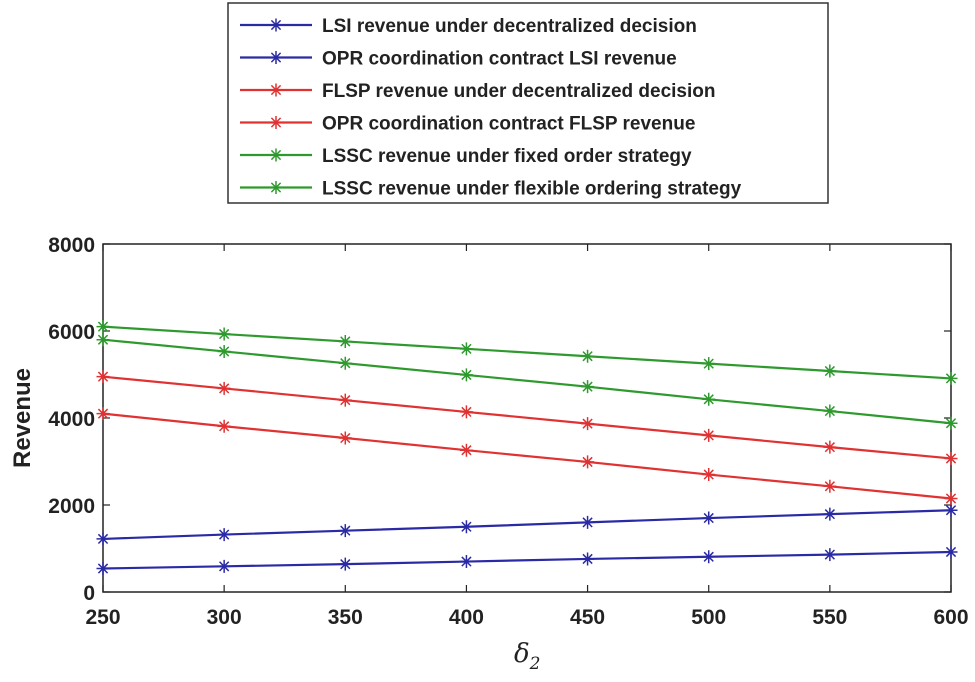  I want to click on legend-item: OPR coordination contract LSI revenue, so click(458, 59).